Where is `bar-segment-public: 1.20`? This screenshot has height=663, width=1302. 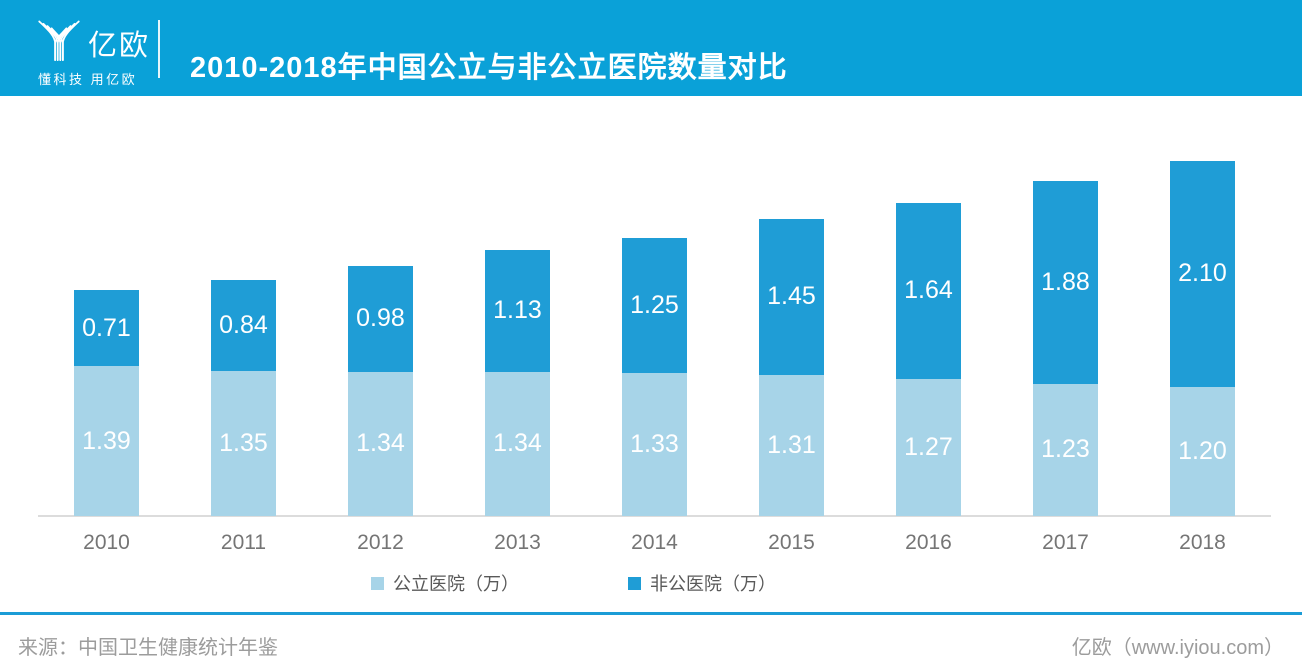 bar-segment-public: 1.20 is located at coordinates (1202, 451).